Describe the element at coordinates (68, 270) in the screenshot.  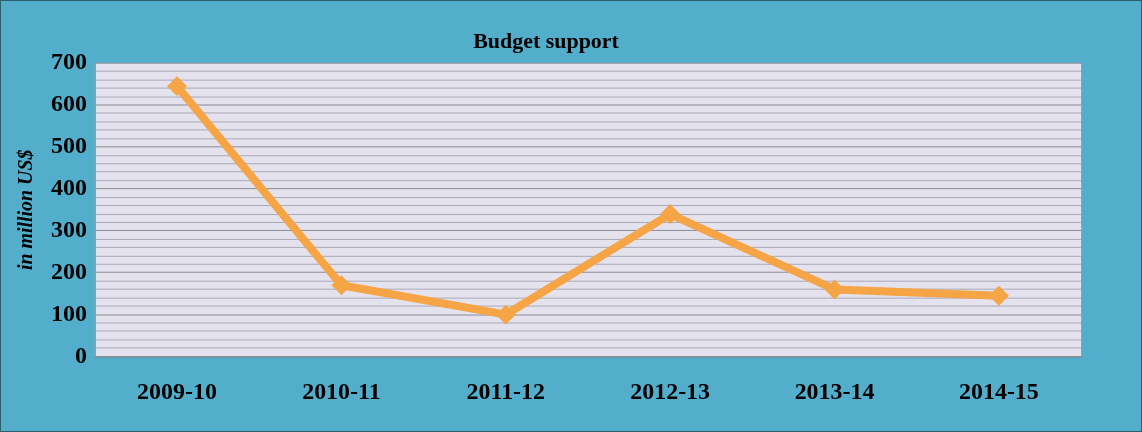
I see `y-tick-label: 200` at that location.